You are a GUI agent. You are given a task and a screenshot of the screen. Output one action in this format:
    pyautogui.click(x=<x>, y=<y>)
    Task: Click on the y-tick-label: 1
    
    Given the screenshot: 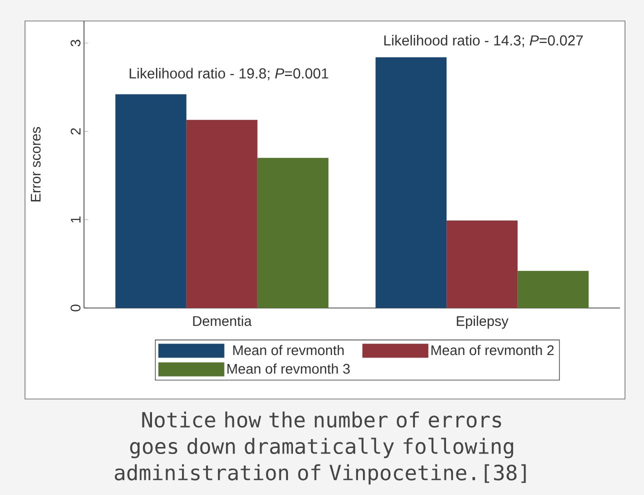 What is the action you would take?
    pyautogui.click(x=75, y=219)
    